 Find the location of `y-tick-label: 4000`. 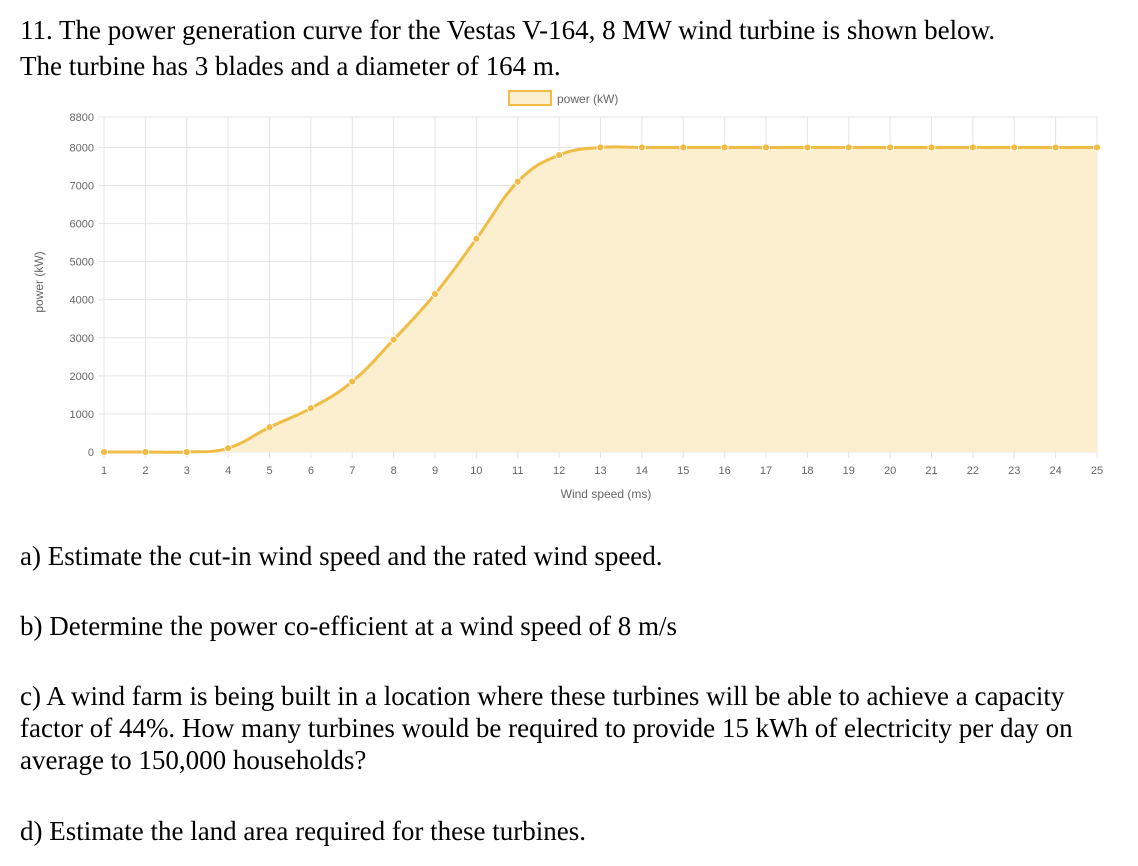

y-tick-label: 4000 is located at coordinates (82, 301).